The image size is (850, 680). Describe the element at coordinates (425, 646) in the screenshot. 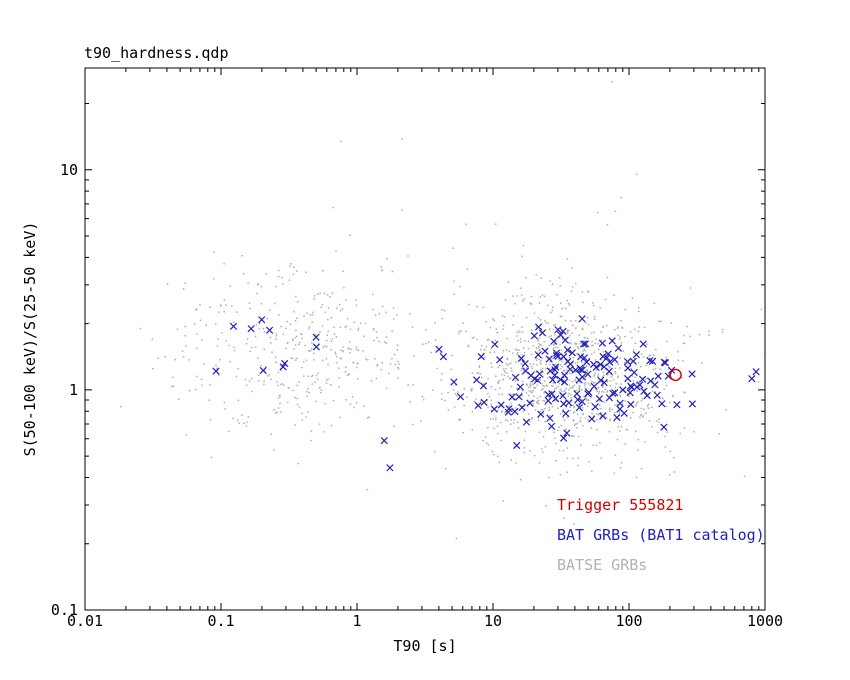

I see `x-axis-label: T90 [s]` at that location.